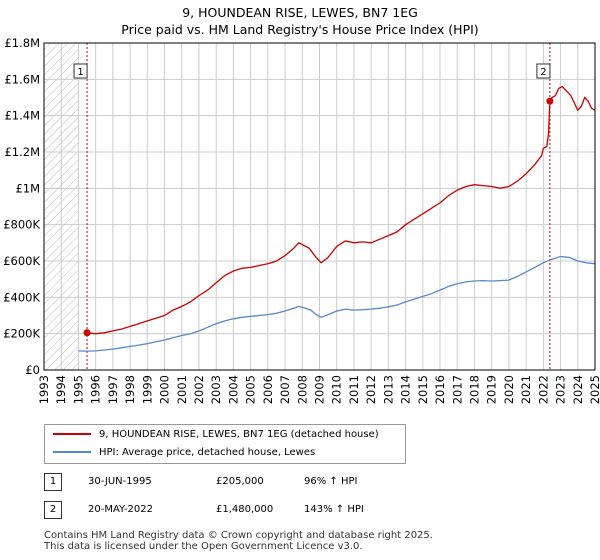  I want to click on x-tick-label: 2023, so click(561, 389).